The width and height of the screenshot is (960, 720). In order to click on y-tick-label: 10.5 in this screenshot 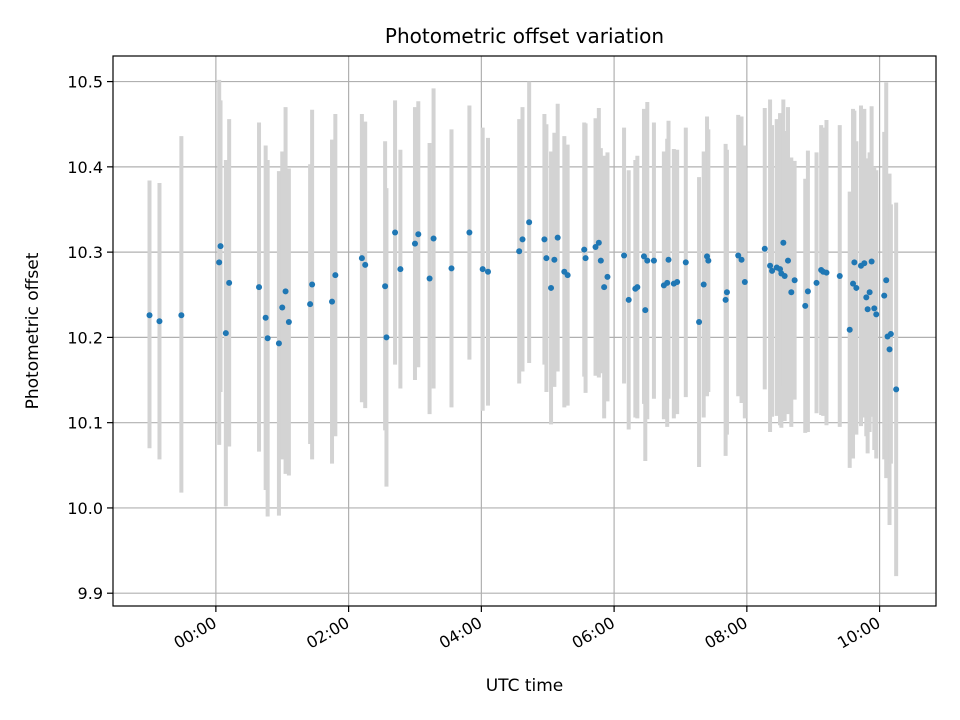, I will do `click(85, 82)`.